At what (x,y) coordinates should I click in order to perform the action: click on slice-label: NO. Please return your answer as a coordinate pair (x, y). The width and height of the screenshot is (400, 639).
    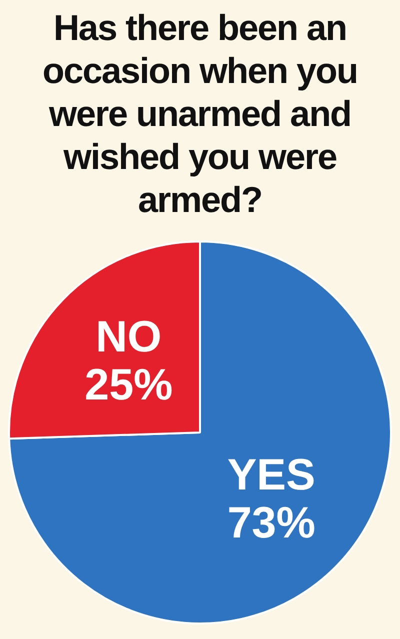
    Looking at the image, I should click on (129, 337).